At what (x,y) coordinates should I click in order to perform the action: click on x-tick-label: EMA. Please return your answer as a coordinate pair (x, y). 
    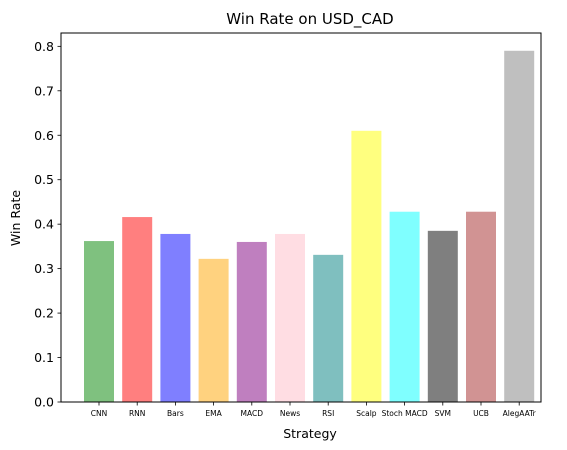
    Looking at the image, I should click on (213, 413).